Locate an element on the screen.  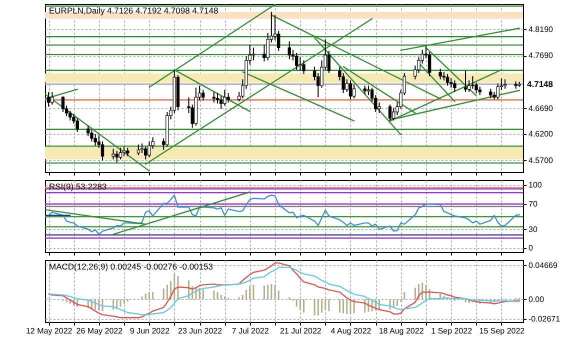
y-tick-label: 4.6200 is located at coordinates (541, 134).